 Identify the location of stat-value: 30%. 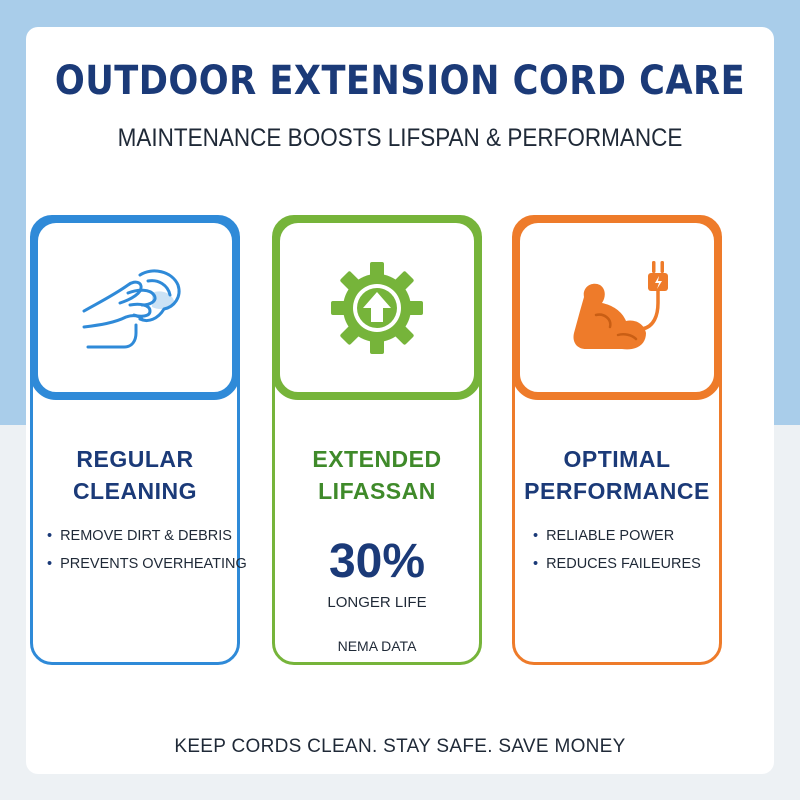
(377, 561).